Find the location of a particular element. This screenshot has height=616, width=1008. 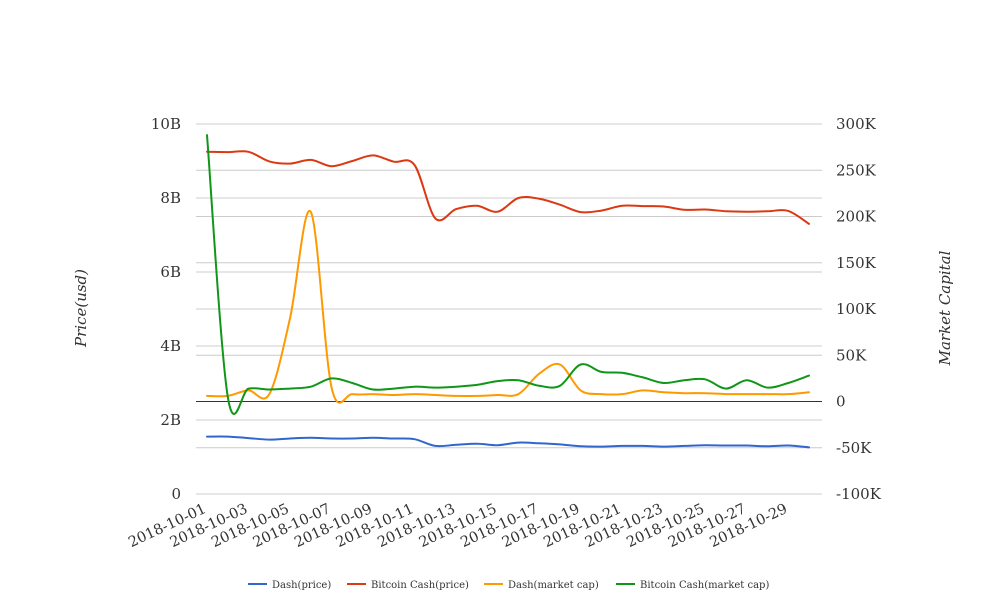

right-tick-label: 150K is located at coordinates (856, 263).